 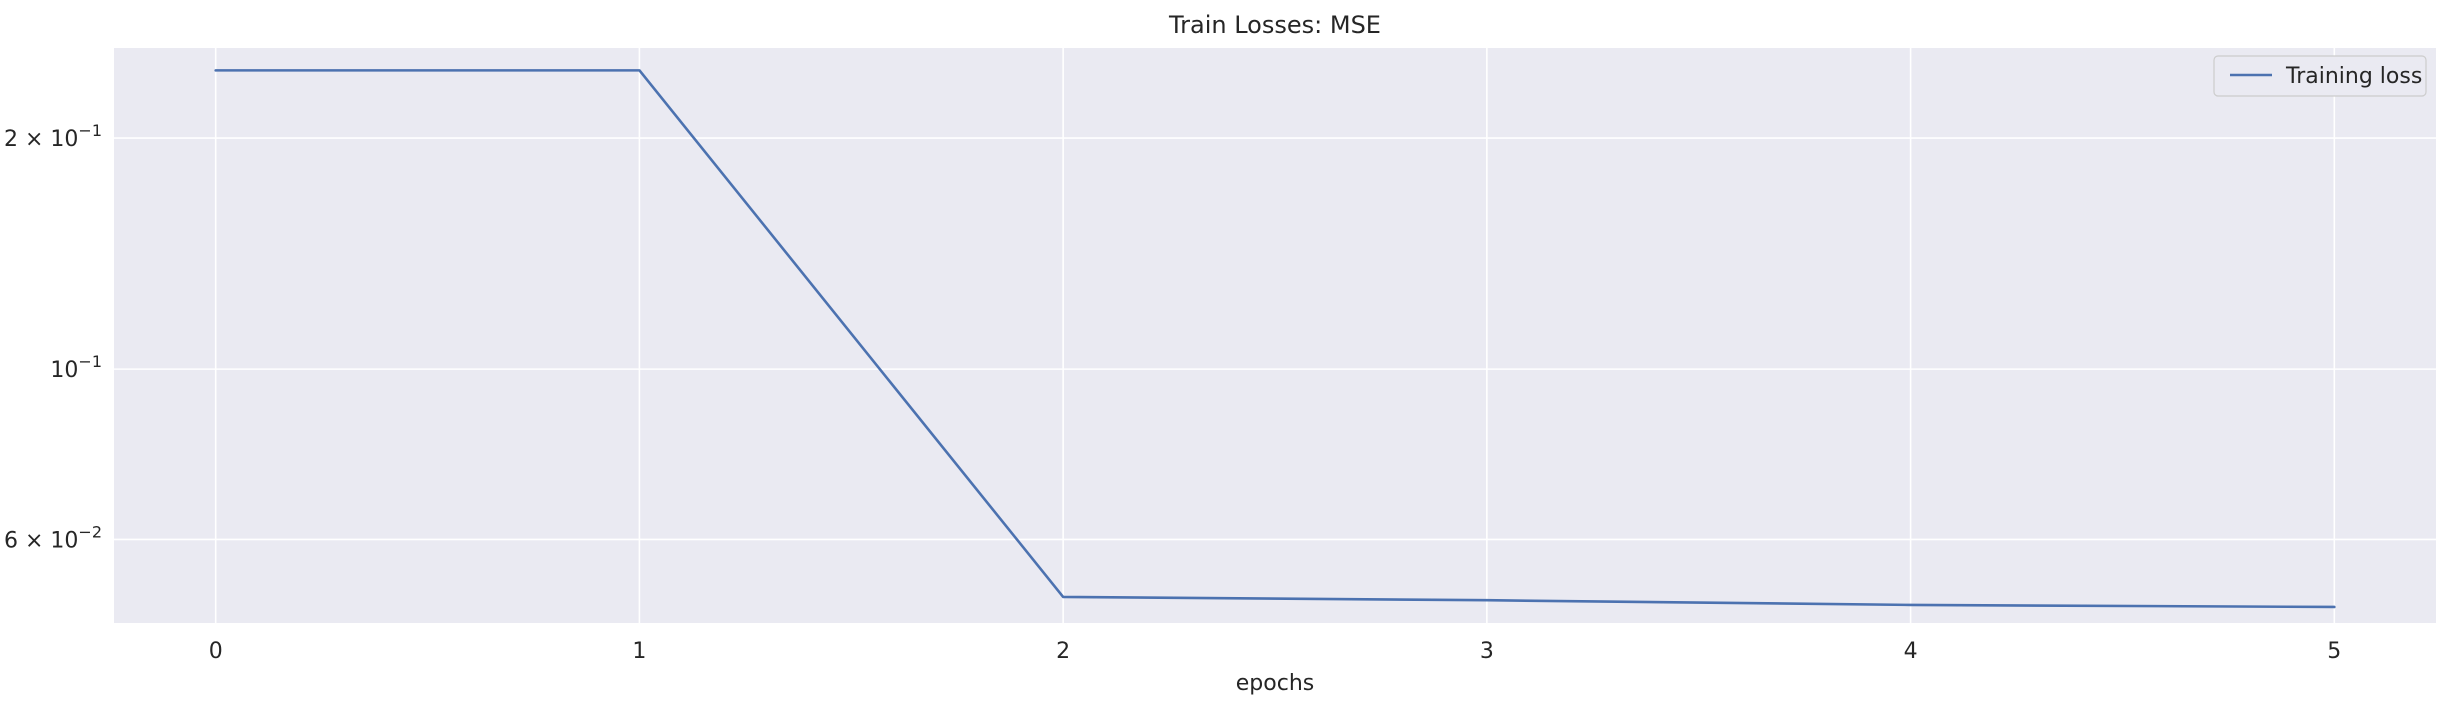 What do you see at coordinates (1487, 651) in the screenshot?
I see `x-tick-label: 3` at bounding box center [1487, 651].